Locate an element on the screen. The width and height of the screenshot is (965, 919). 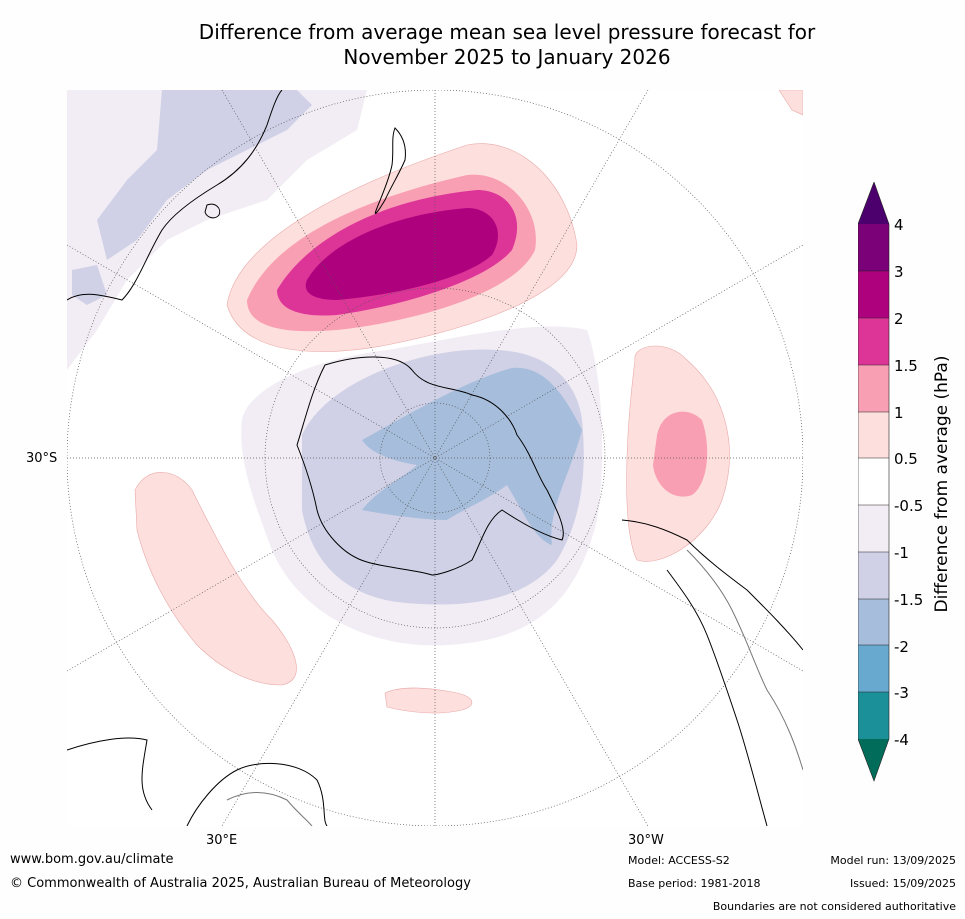
colorbar-band-neg2-neg3 is located at coordinates (873, 668).